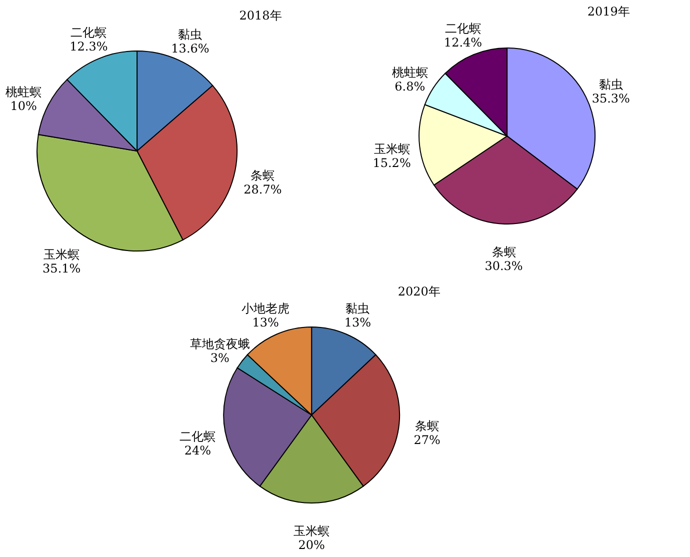 The image size is (690, 557). Describe the element at coordinates (197, 451) in the screenshot. I see `data-label: 24%` at that location.